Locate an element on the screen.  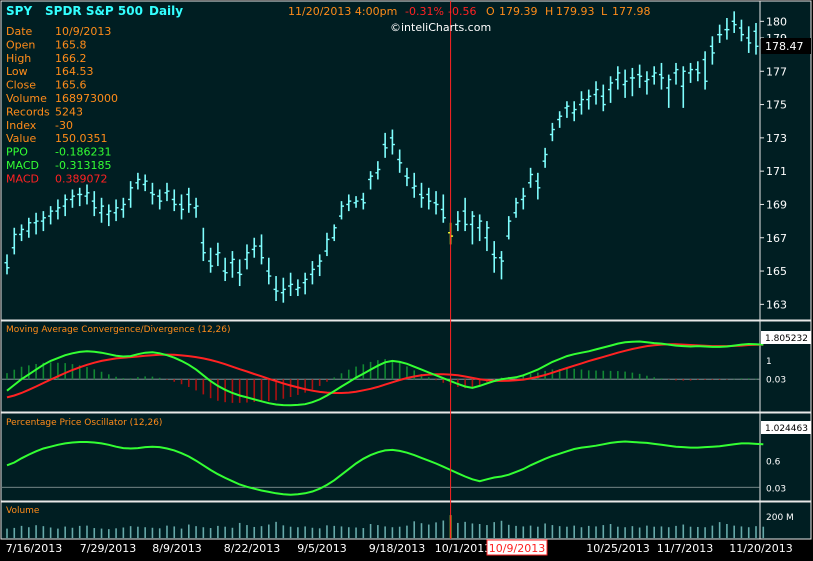
watermark: ©inteliCharts.com is located at coordinates (440, 27).